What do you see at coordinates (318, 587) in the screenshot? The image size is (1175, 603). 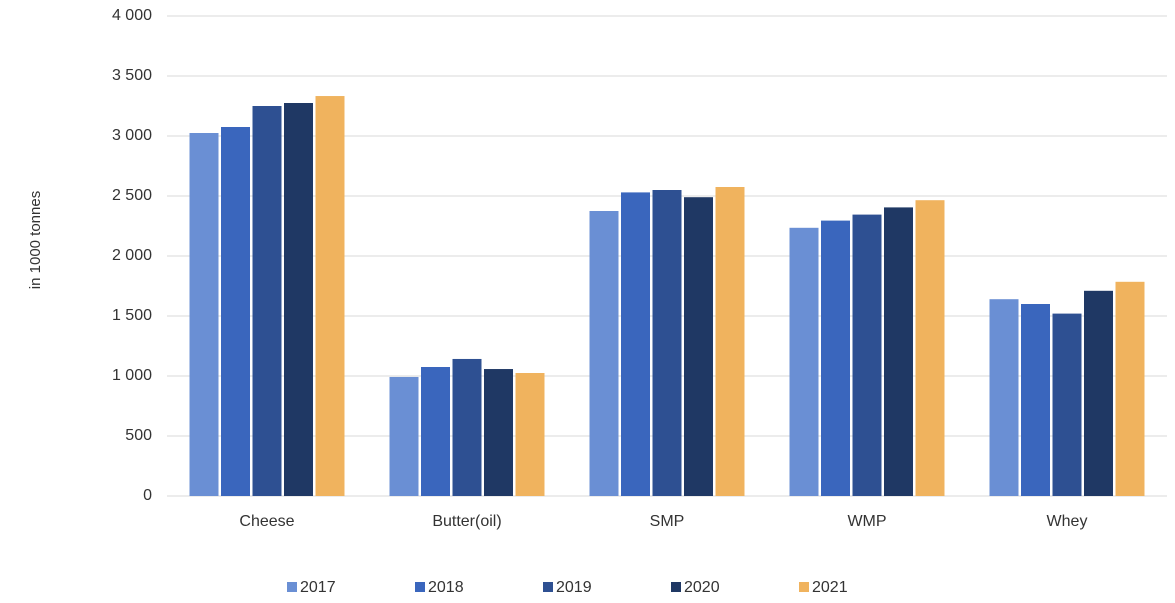 I see `legend-label: 2017` at bounding box center [318, 587].